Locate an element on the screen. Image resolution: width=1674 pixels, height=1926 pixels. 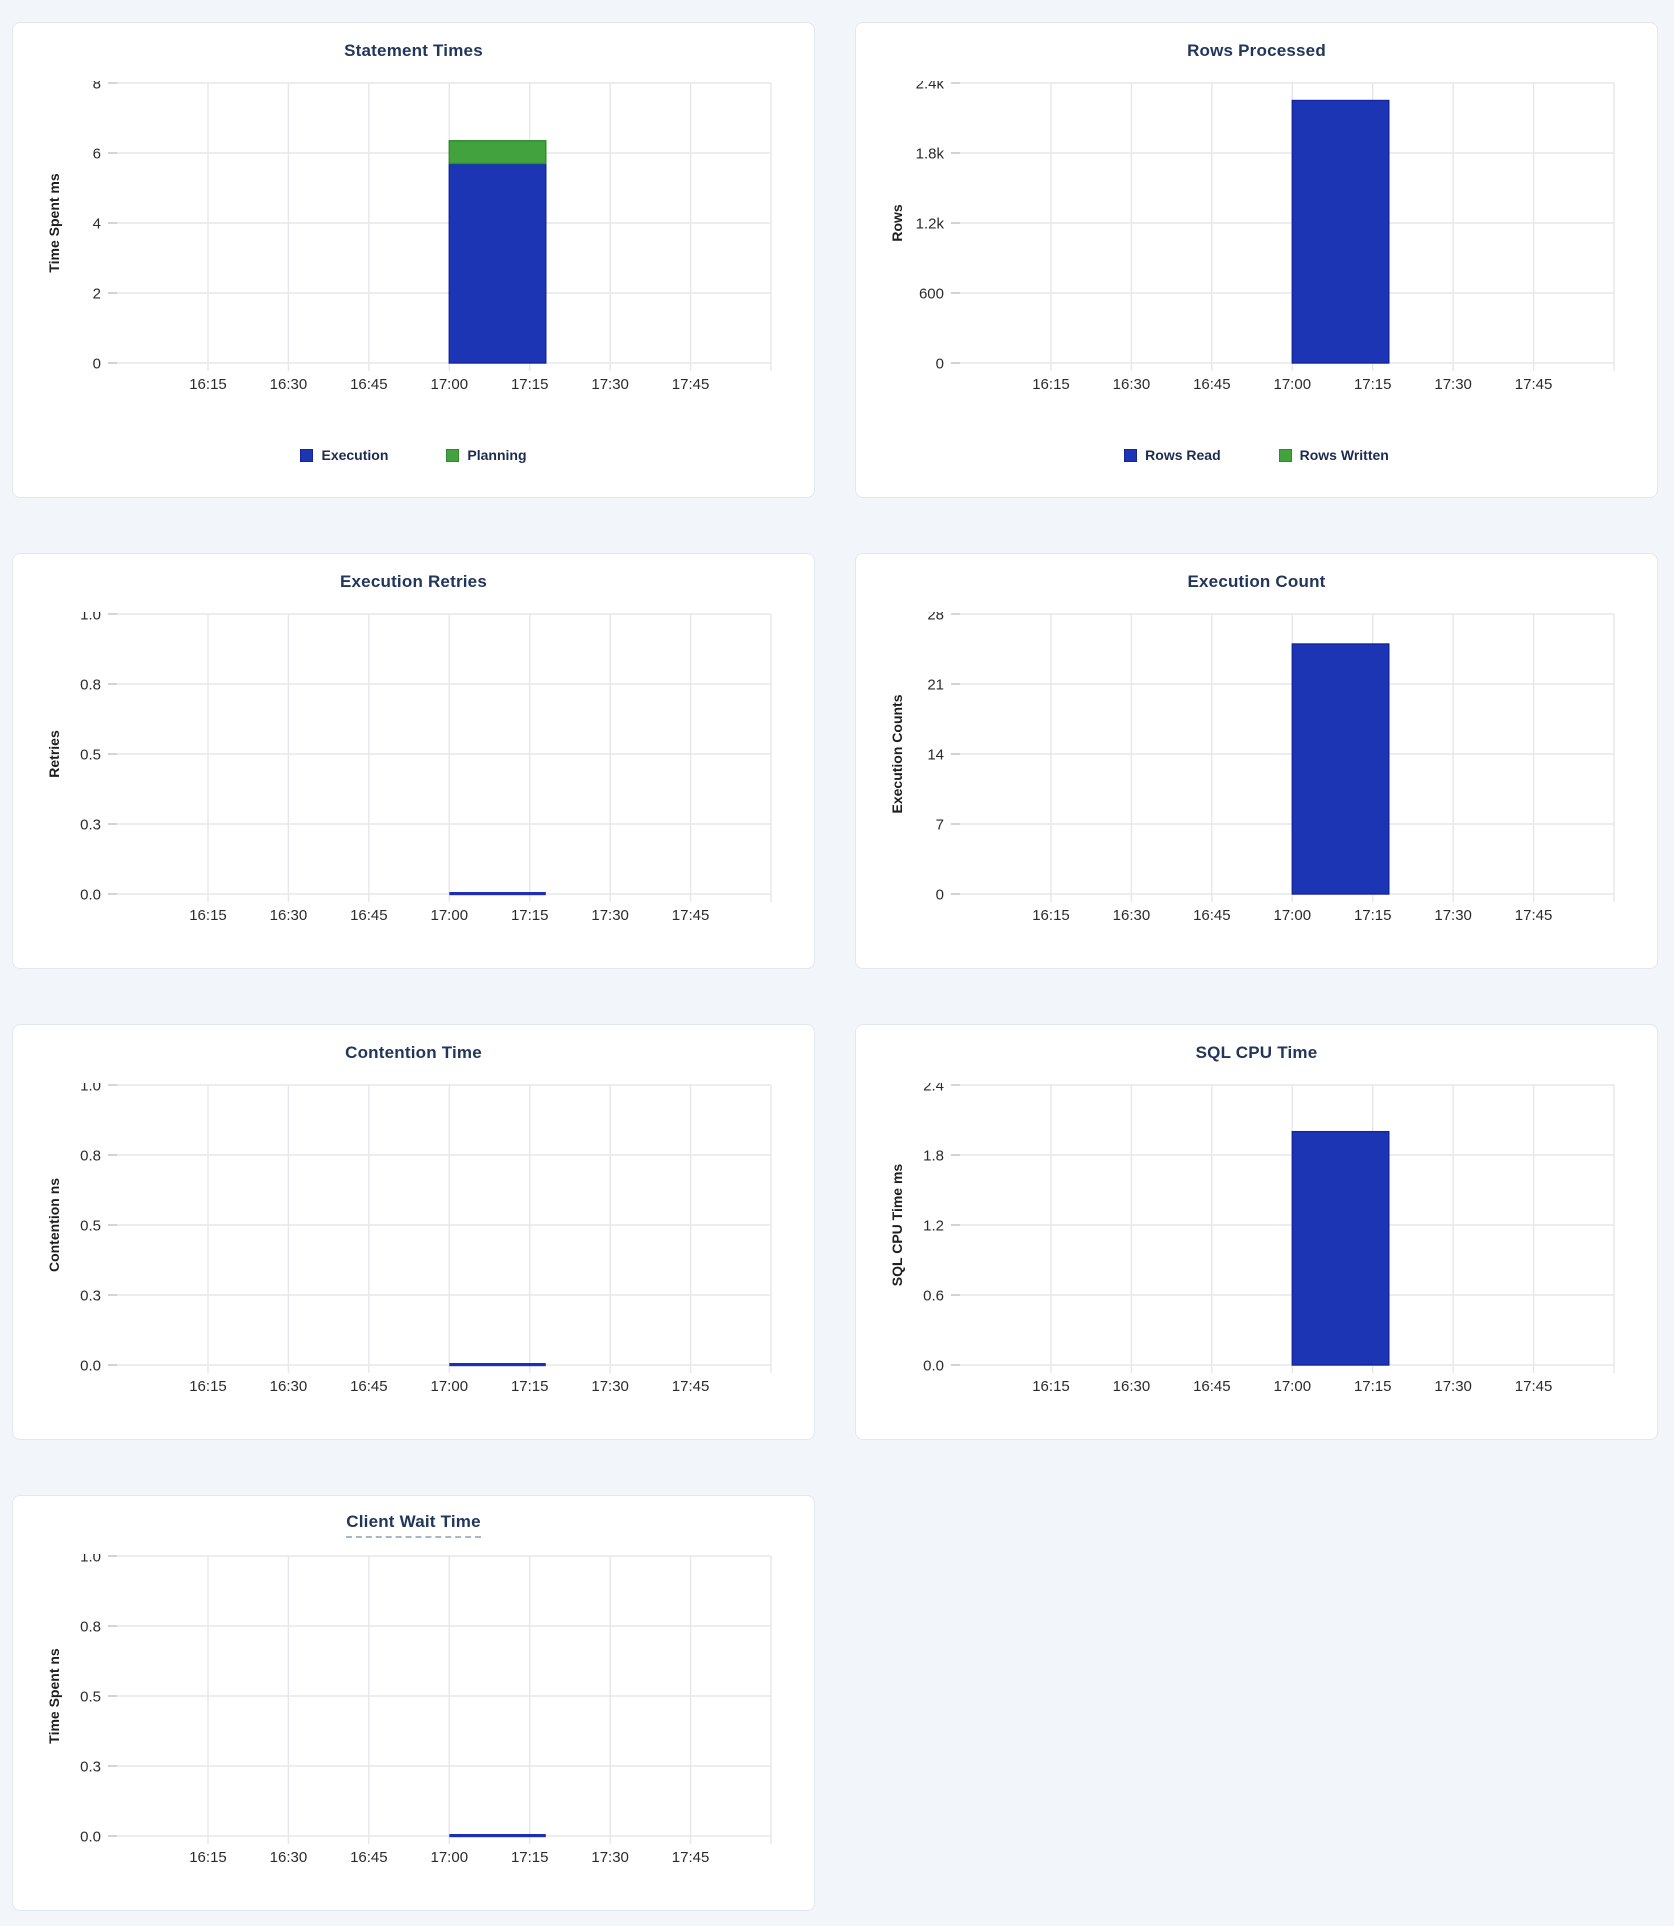
execution-count-bar-execution-count is located at coordinates (1340, 769).